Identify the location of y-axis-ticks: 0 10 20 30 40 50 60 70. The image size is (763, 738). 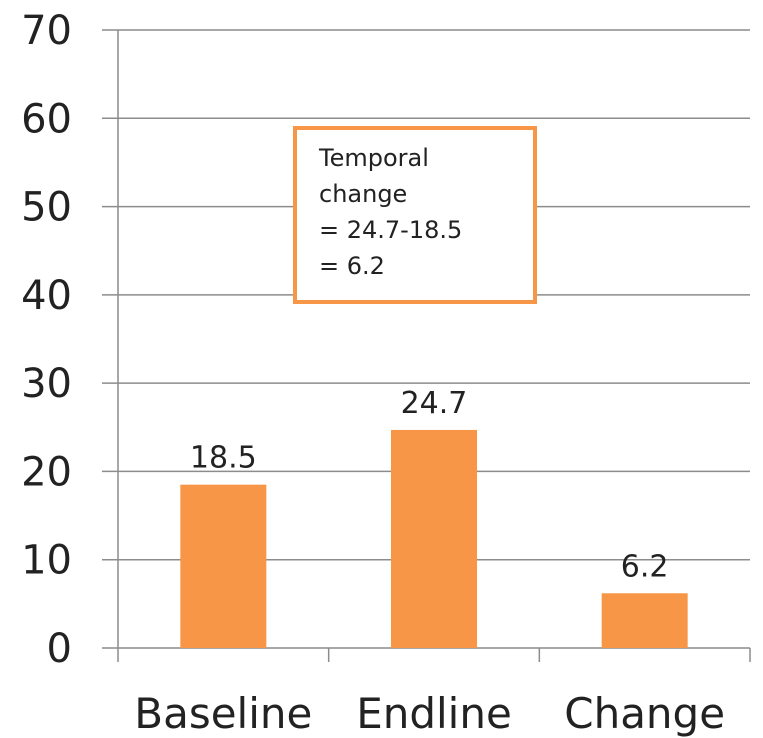
(46, 340).